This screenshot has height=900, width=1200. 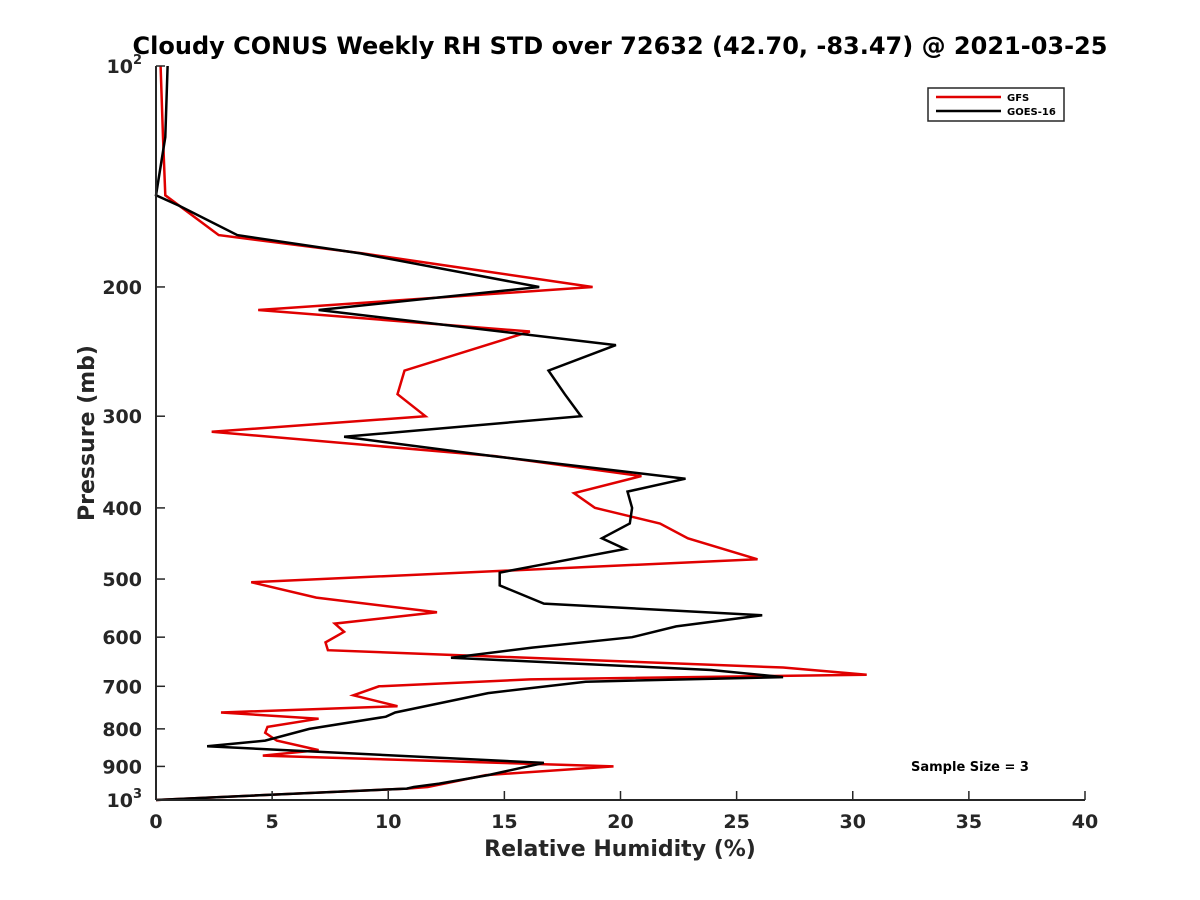 What do you see at coordinates (620, 822) in the screenshot?
I see `x-tick-label: 20` at bounding box center [620, 822].